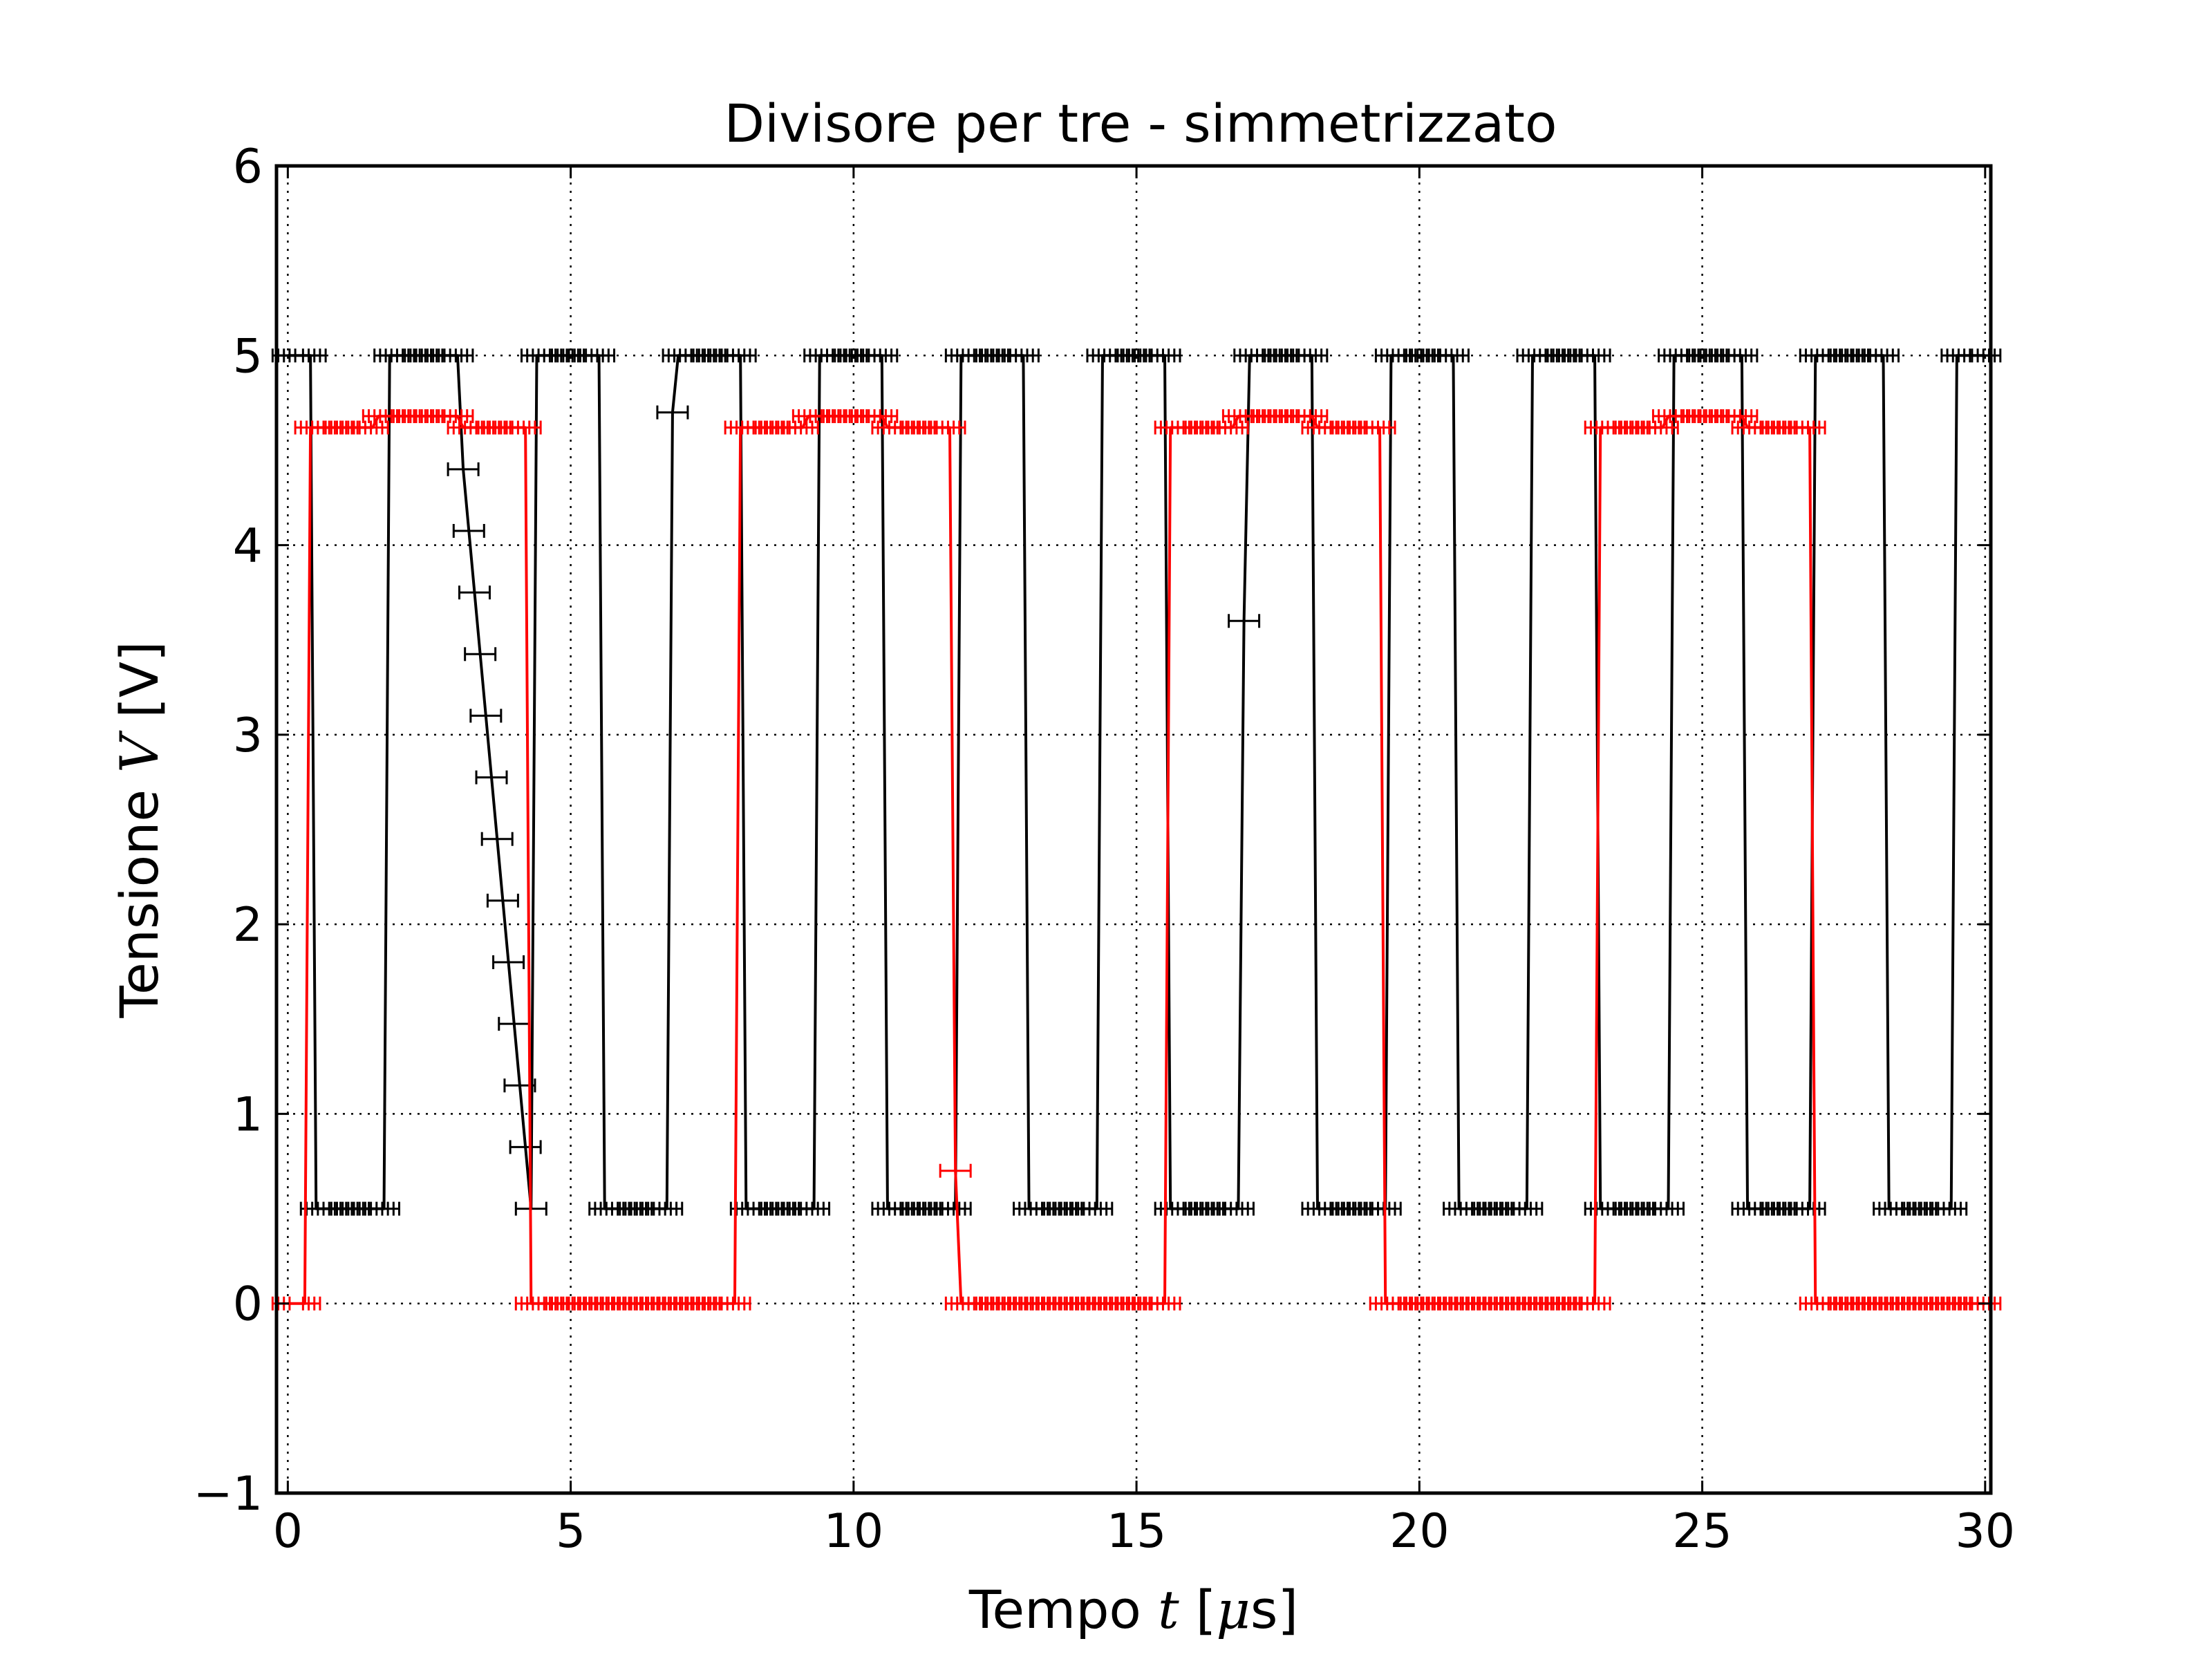 The image size is (2212, 1659). I want to click on y-tick-label: 4, so click(248, 547).